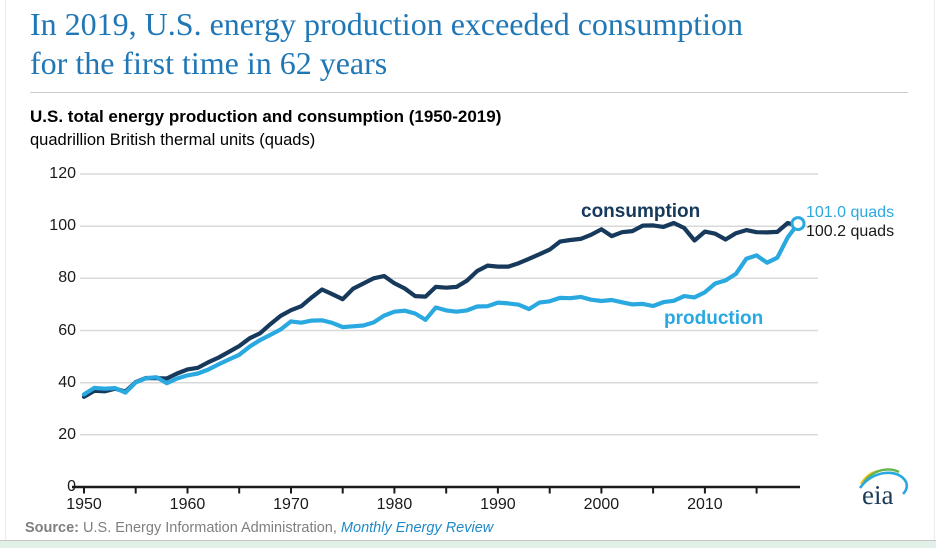  Describe the element at coordinates (71, 486) in the screenshot. I see `y-axis-tick-label: 0` at that location.